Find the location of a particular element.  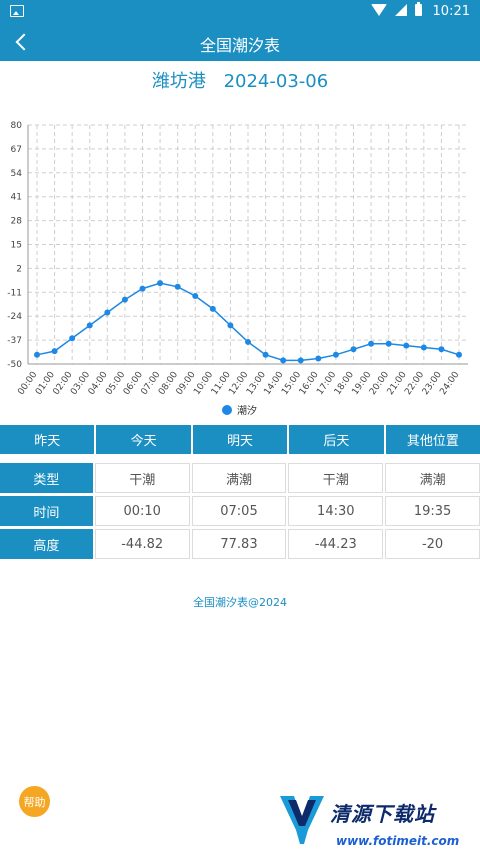

x-tick-label: 24:00 is located at coordinates (449, 383).